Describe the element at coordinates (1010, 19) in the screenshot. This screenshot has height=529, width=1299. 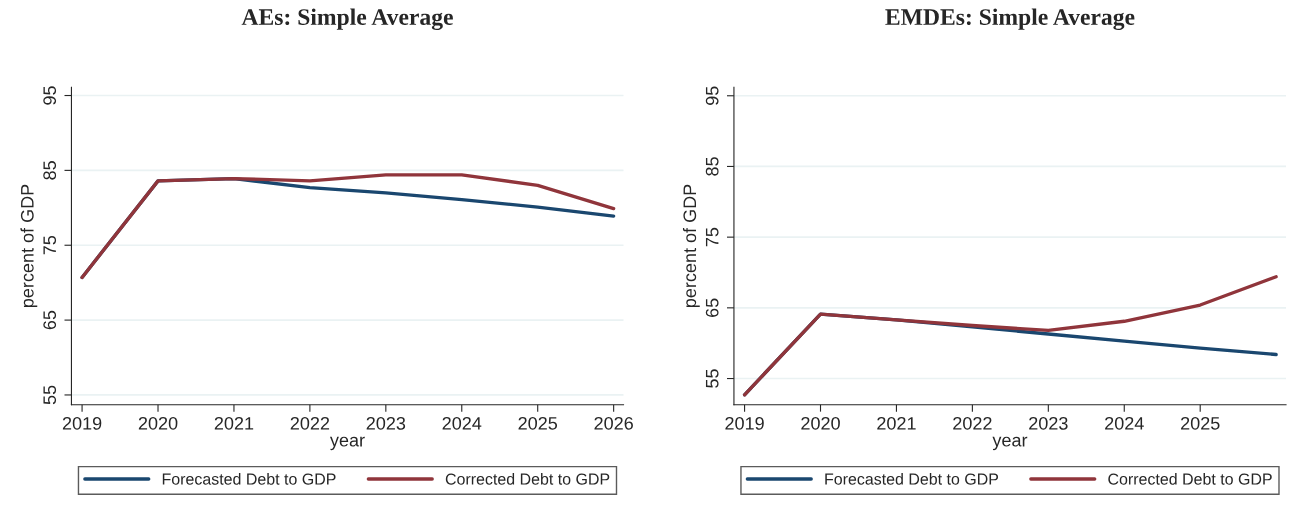
I see `chart-title: EMDEs: Simple Average` at that location.